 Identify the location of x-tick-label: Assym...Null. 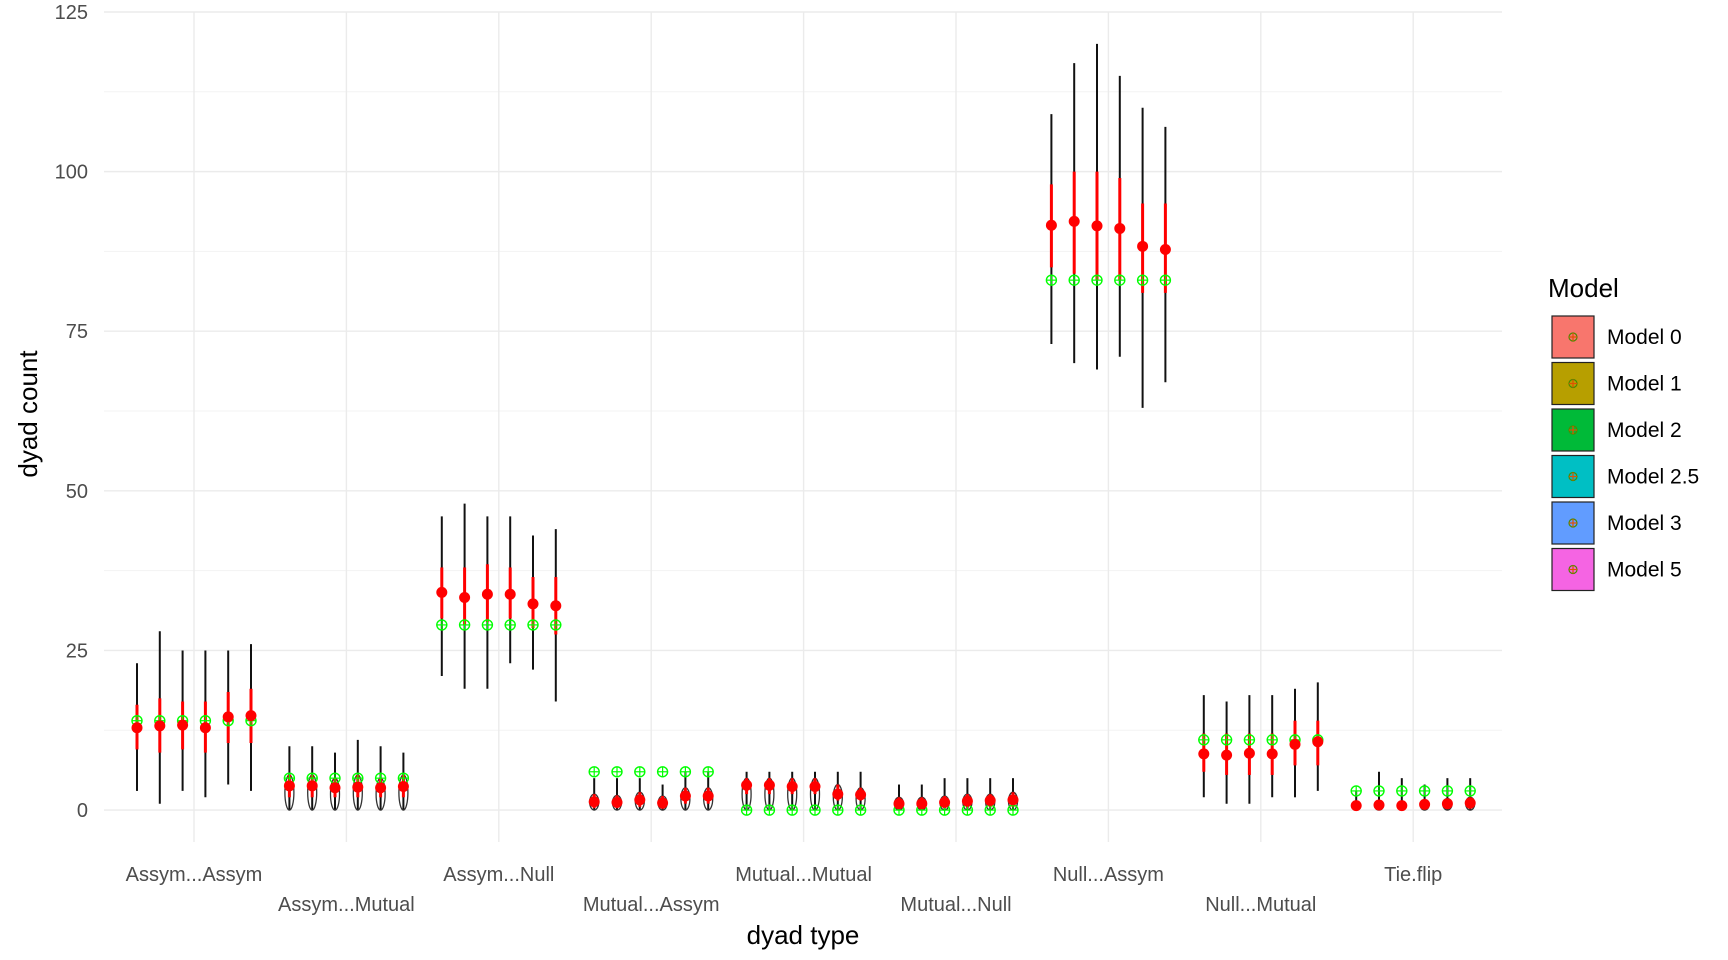
(498, 875).